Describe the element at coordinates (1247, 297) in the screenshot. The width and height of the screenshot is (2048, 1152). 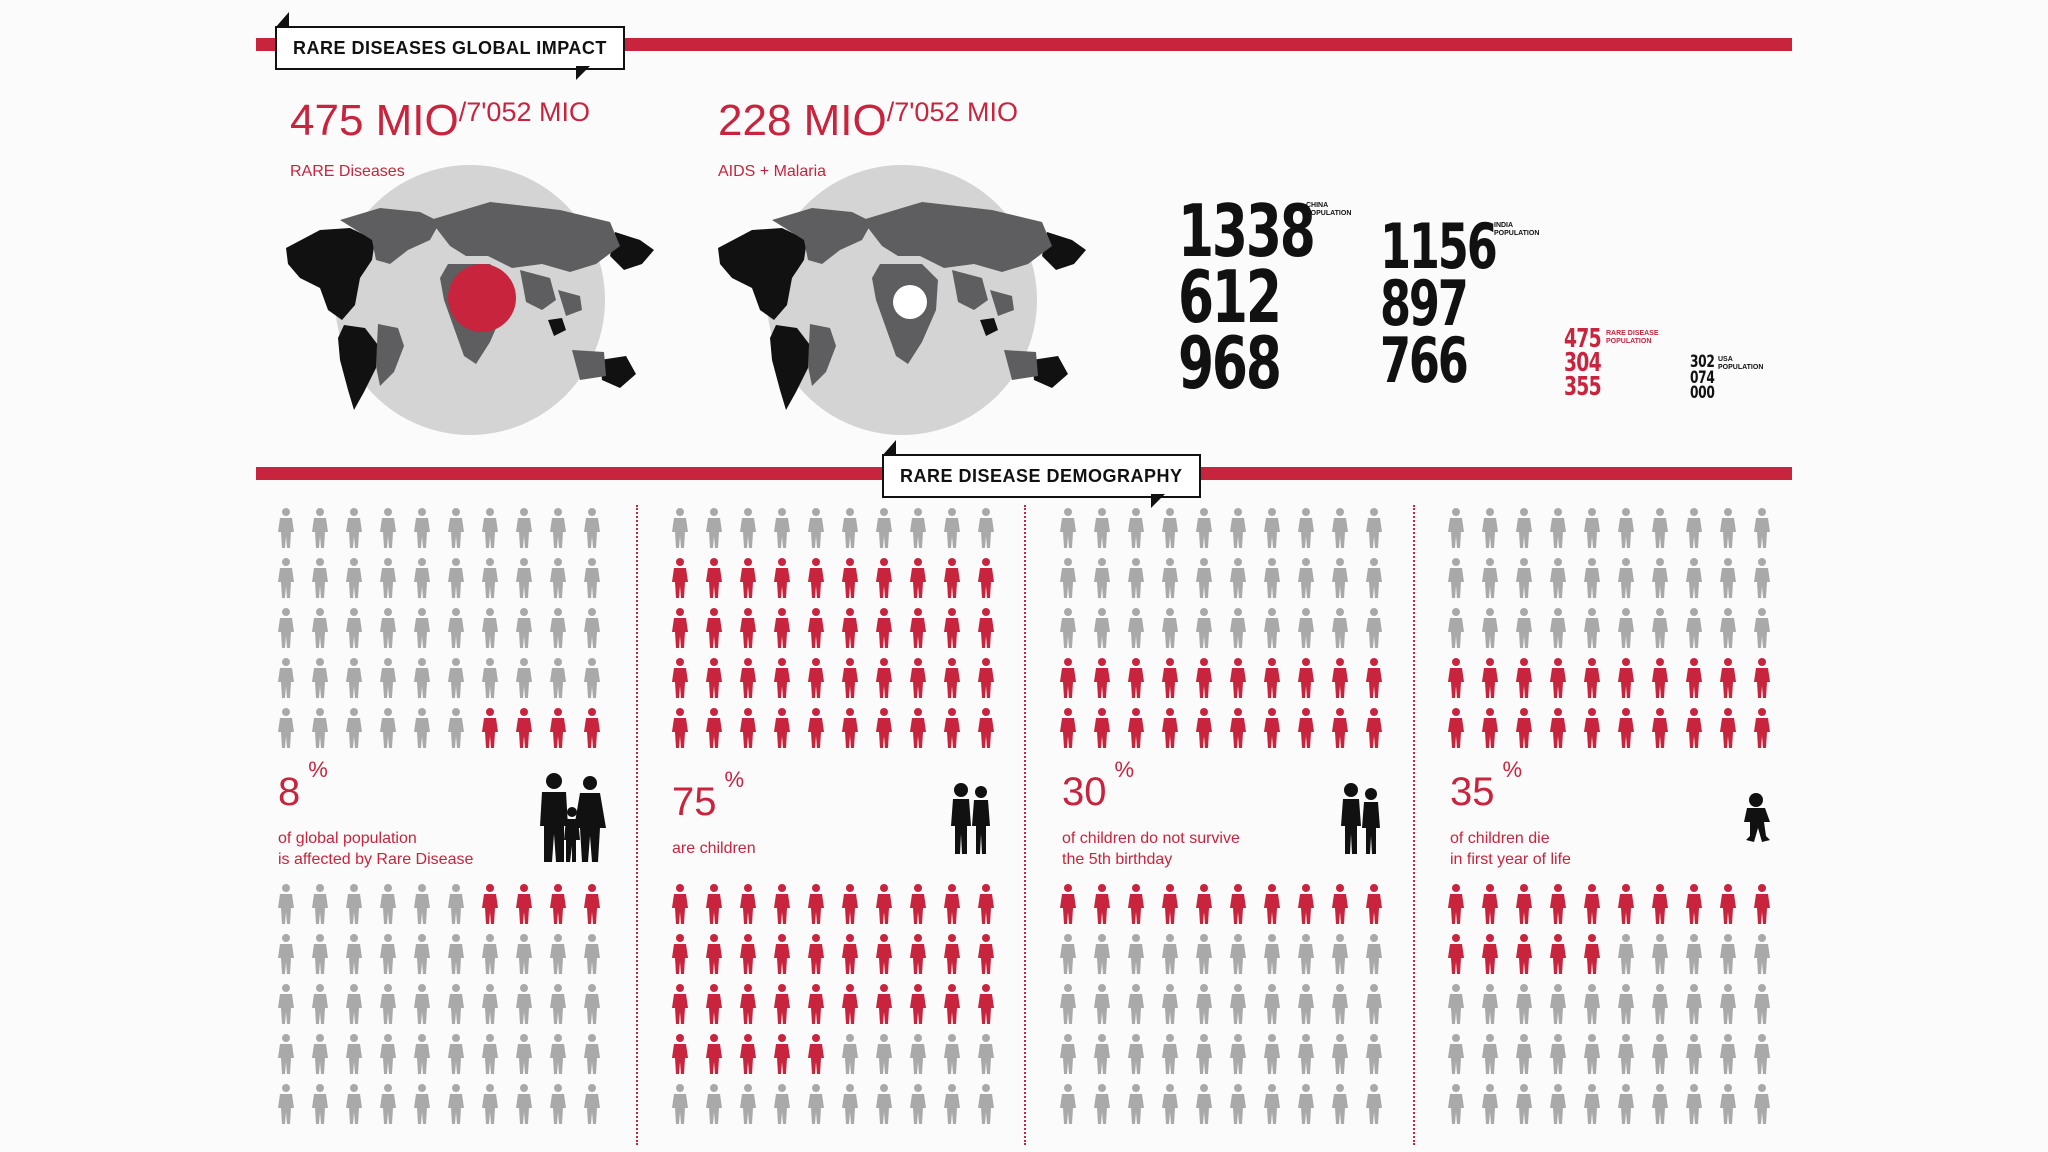
I see `population-number-china: 1338 612 968` at that location.